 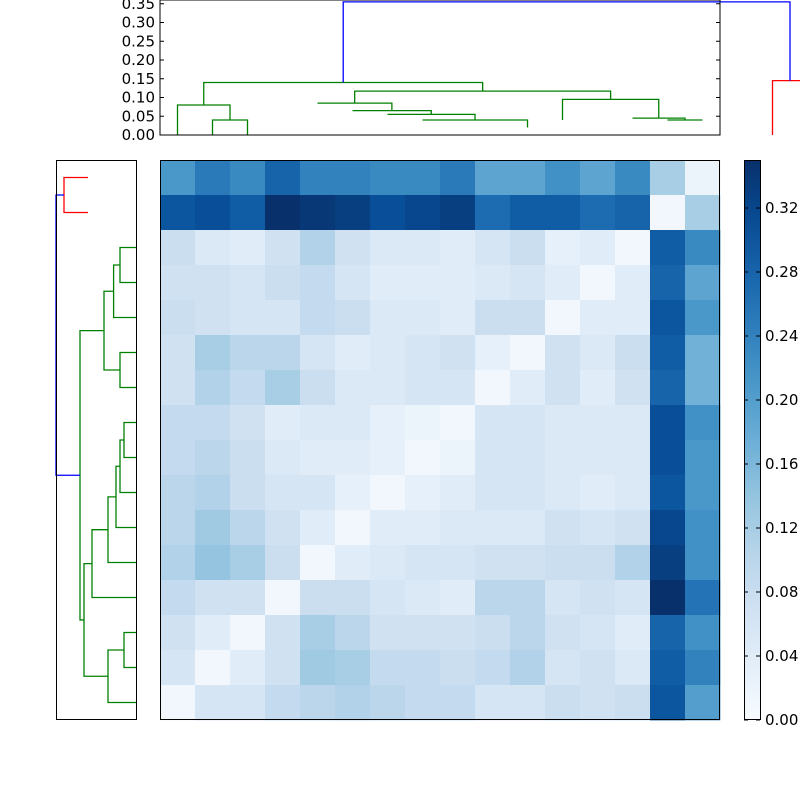 What do you see at coordinates (781, 464) in the screenshot?
I see `colorbar-tick-label: 0.16` at bounding box center [781, 464].